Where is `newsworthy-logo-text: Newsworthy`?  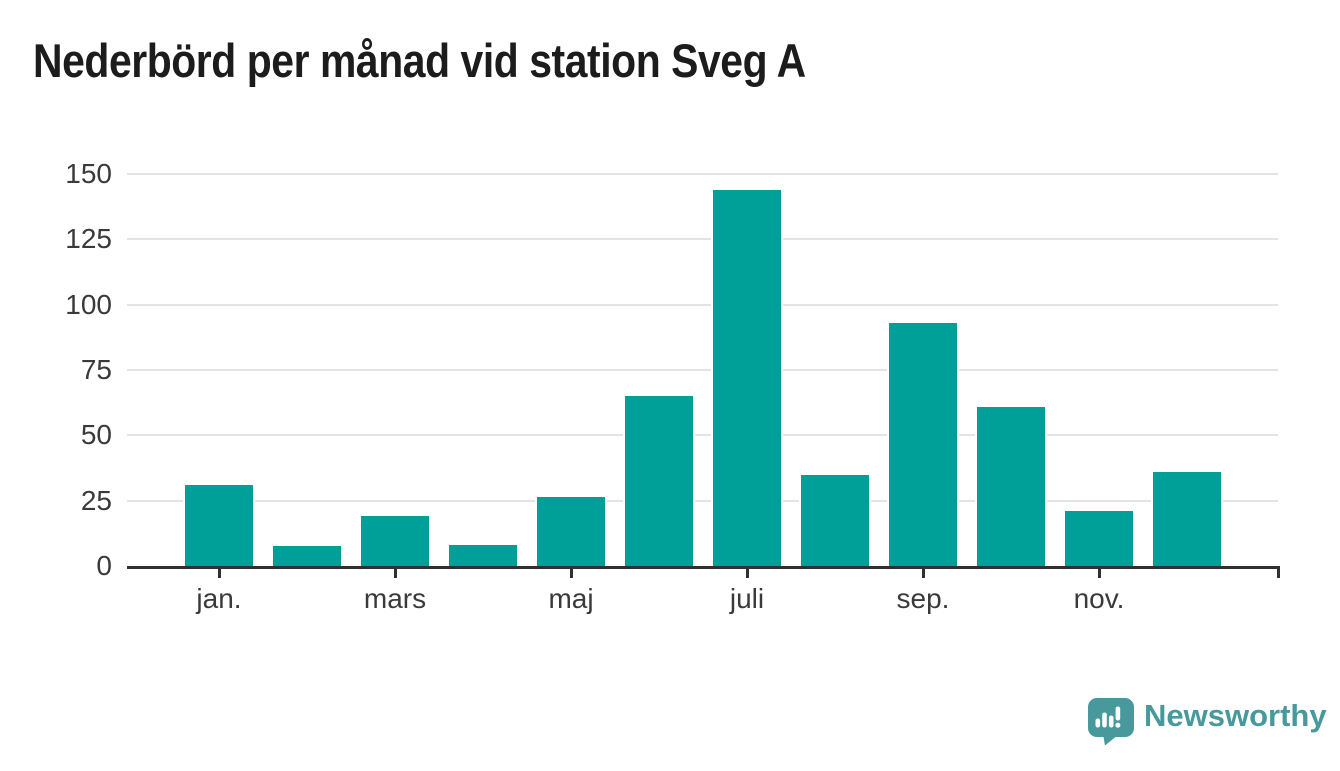
newsworthy-logo-text: Newsworthy is located at coordinates (1235, 715).